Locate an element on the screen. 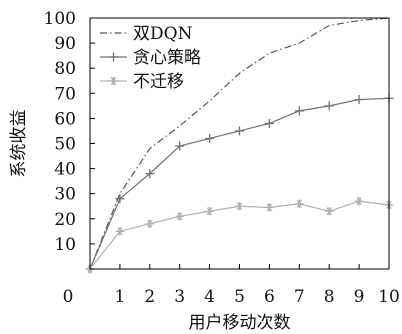 Image resolution: width=402 pixels, height=334 pixels. y-tick-label: 100 is located at coordinates (60, 19).